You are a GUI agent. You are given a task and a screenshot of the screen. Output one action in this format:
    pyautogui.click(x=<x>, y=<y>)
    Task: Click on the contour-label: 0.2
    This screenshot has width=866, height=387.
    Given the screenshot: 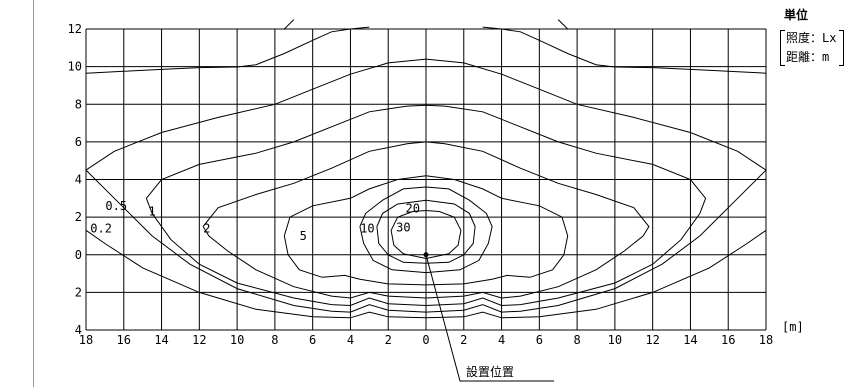 What is the action you would take?
    pyautogui.click(x=101, y=228)
    